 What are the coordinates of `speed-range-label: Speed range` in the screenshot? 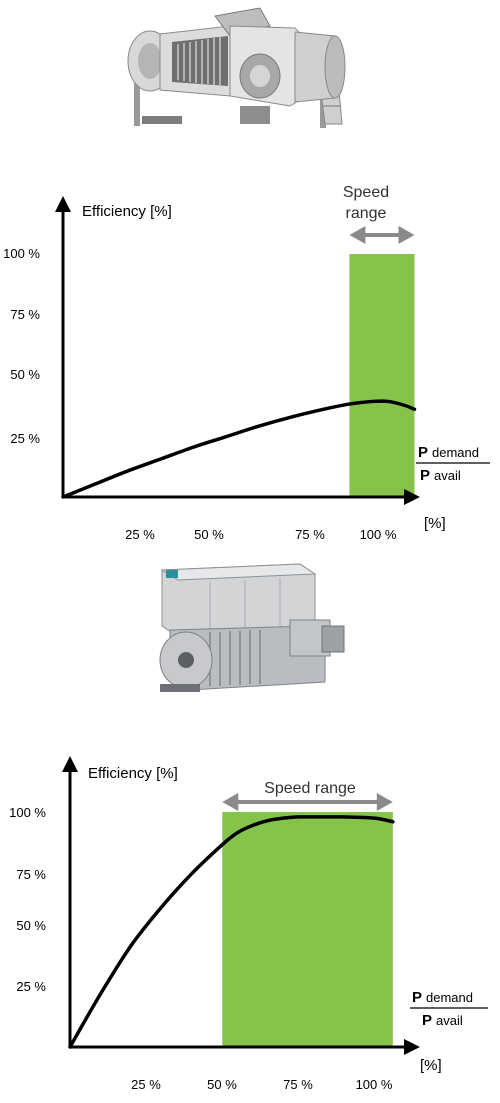 It's located at (310, 788).